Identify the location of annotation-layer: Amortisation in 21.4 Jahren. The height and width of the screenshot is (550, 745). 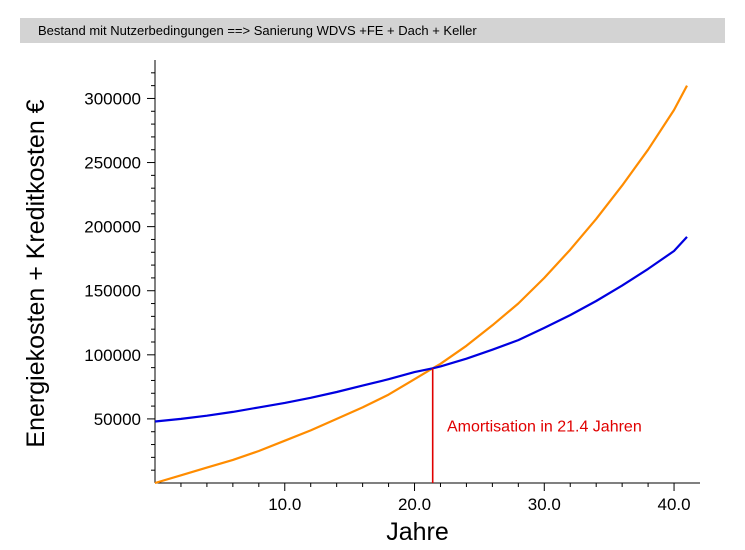
(536, 425).